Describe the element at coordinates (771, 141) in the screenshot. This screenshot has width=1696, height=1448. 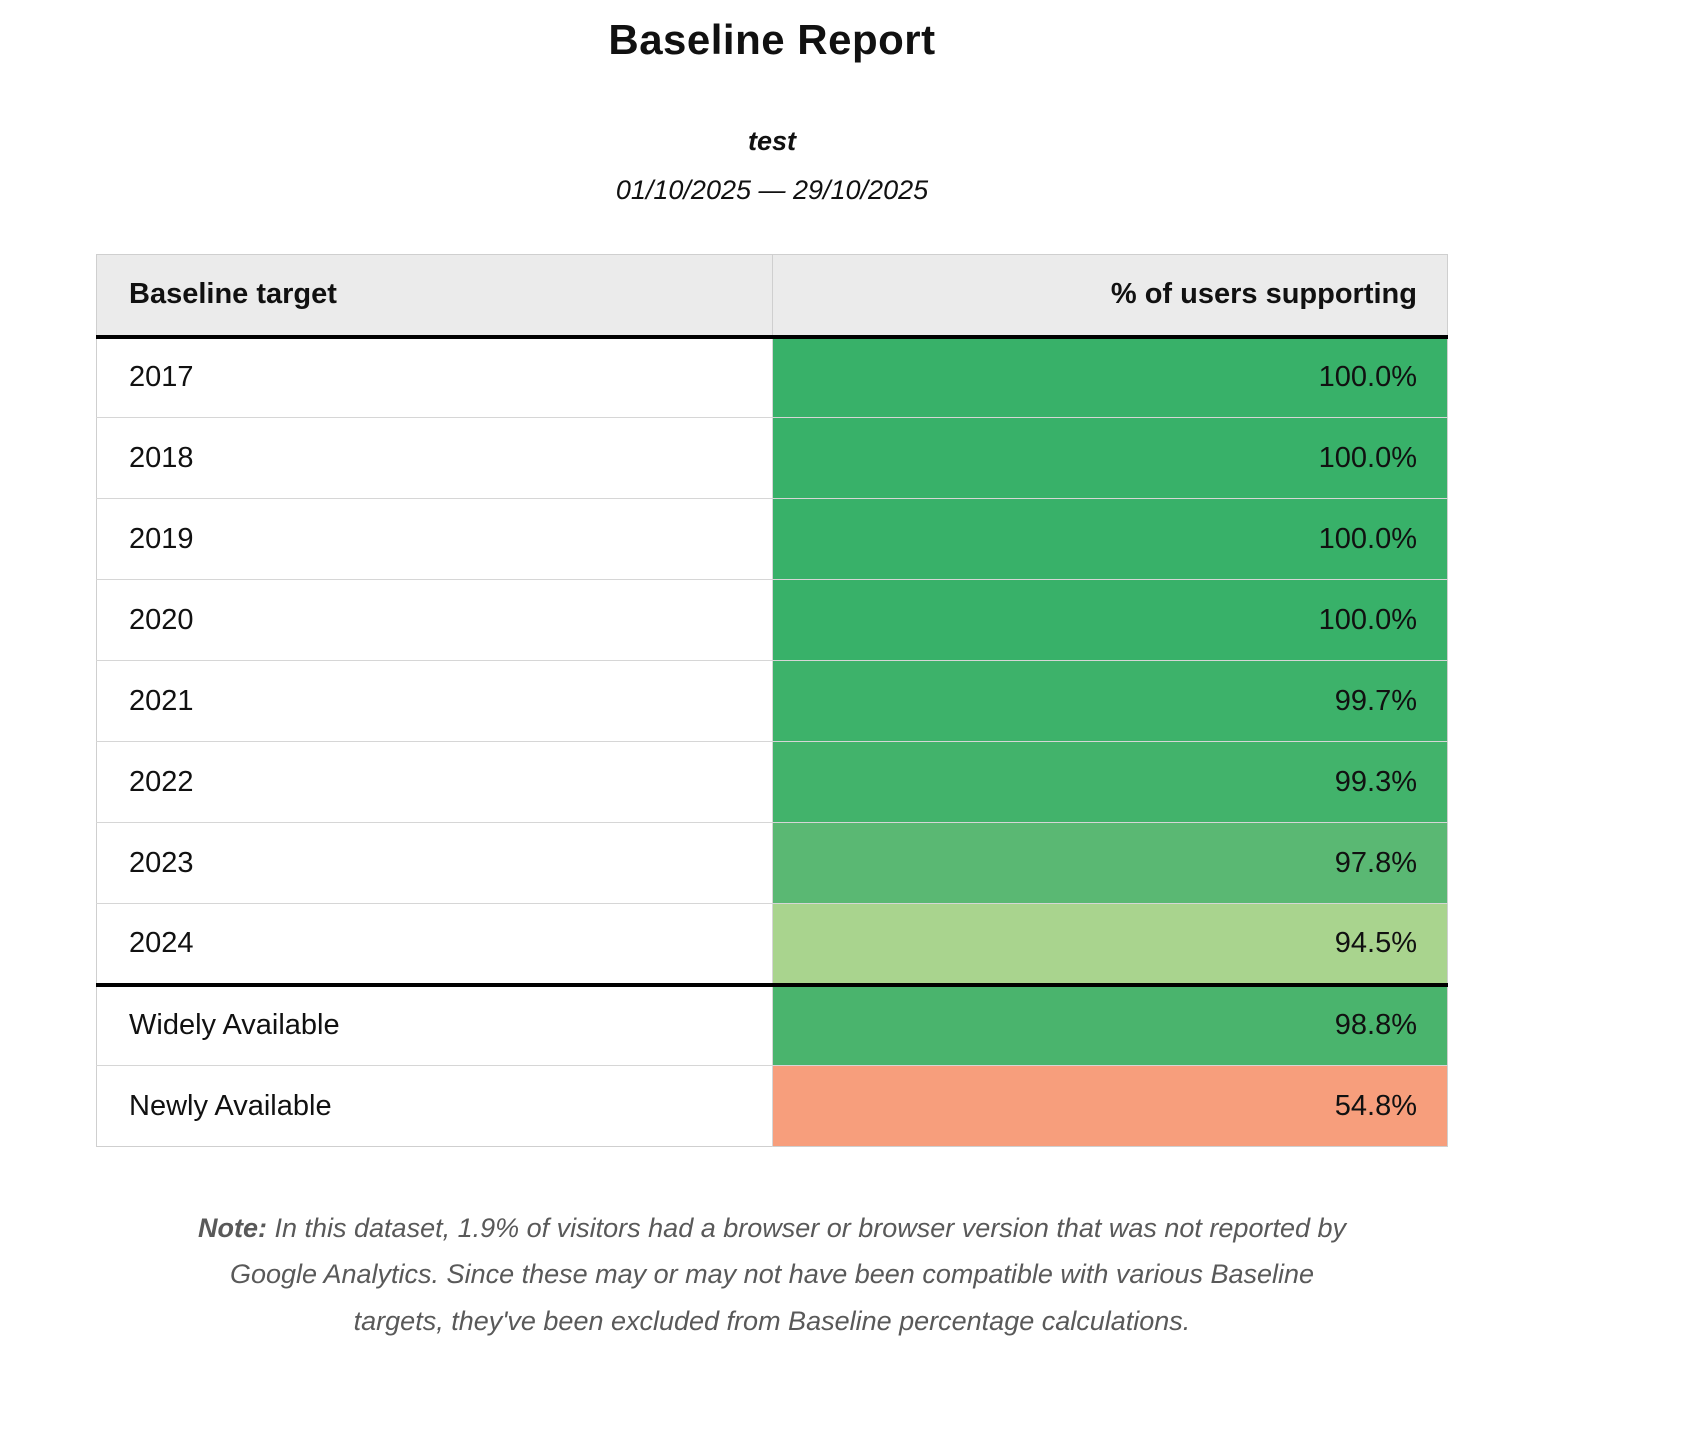
I see `report-subtitle: test` at that location.